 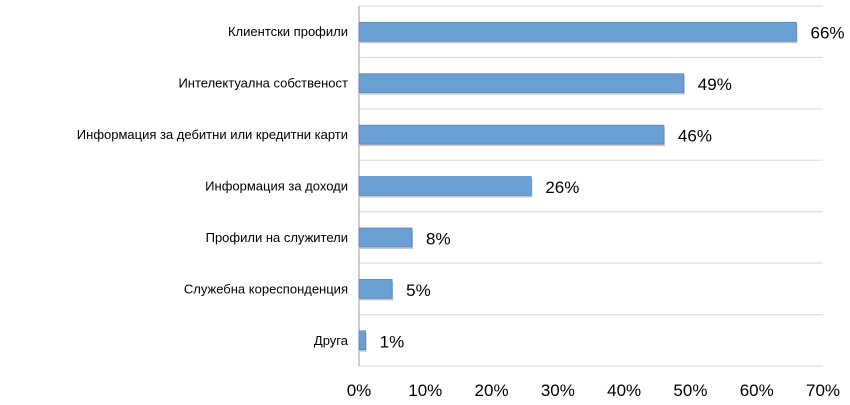 What do you see at coordinates (757, 390) in the screenshot?
I see `x-tick-label: 60%` at bounding box center [757, 390].